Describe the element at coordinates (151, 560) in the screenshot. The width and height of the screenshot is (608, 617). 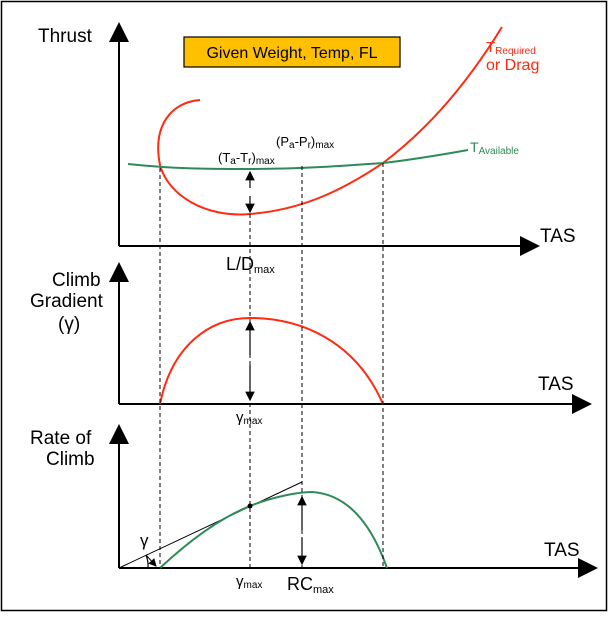
I see `gamma-angle-arrow` at that location.